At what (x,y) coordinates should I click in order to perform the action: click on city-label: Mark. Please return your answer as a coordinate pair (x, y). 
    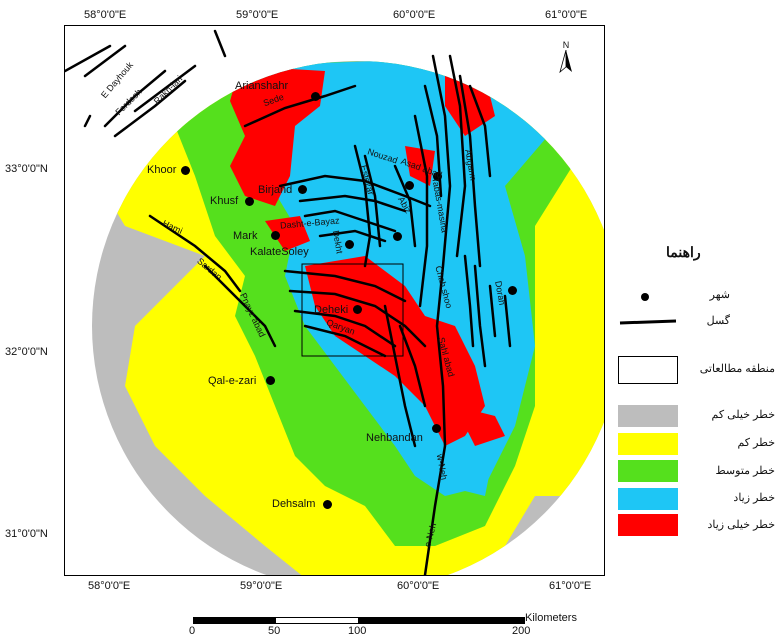
    Looking at the image, I should click on (245, 236).